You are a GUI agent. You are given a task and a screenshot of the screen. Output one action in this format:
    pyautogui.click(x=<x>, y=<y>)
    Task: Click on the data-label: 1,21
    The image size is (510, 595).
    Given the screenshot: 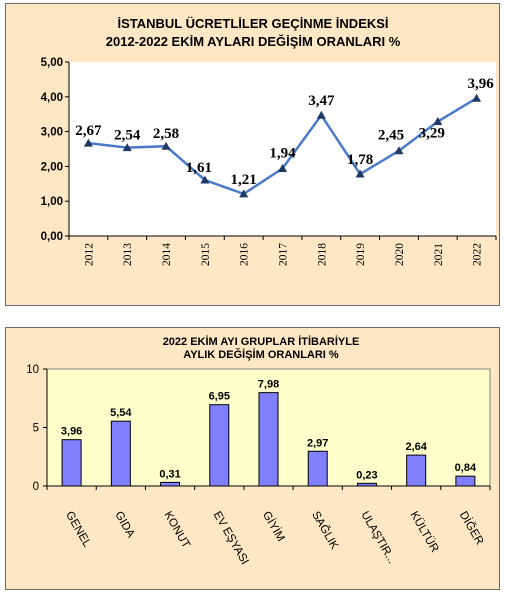 What is the action you would take?
    pyautogui.click(x=244, y=180)
    